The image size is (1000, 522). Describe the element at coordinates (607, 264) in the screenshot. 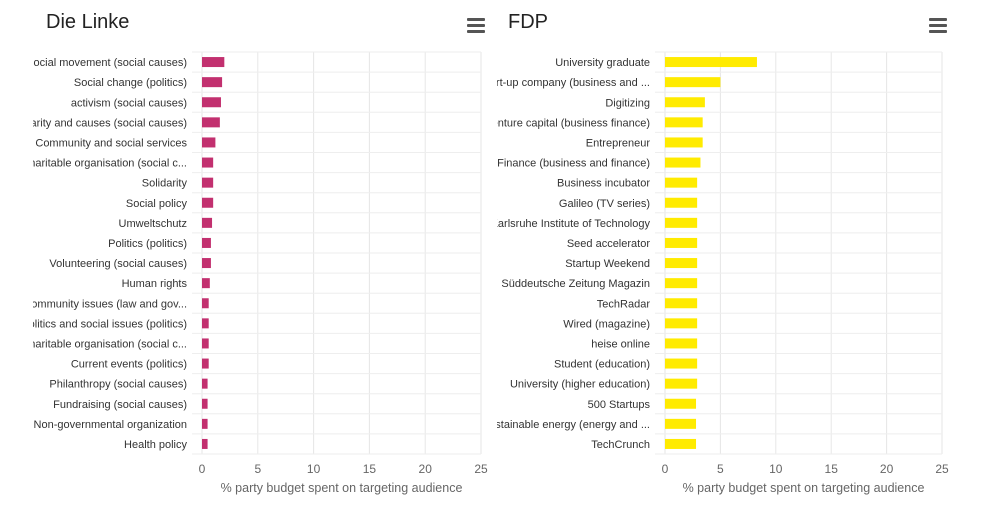

I see `category-label: Startup Weekend` at that location.